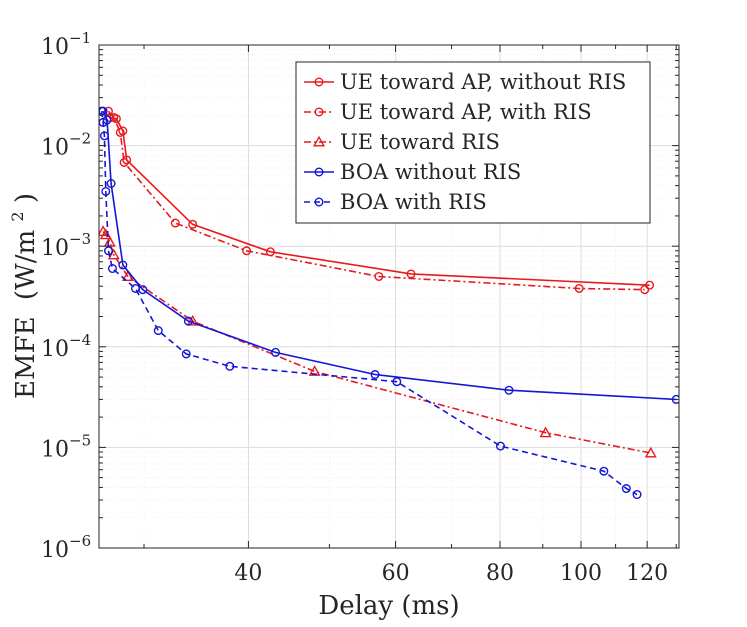 The height and width of the screenshot is (627, 747). Describe the element at coordinates (26, 357) in the screenshot. I see `y-axis-label-main: EMFE` at that location.